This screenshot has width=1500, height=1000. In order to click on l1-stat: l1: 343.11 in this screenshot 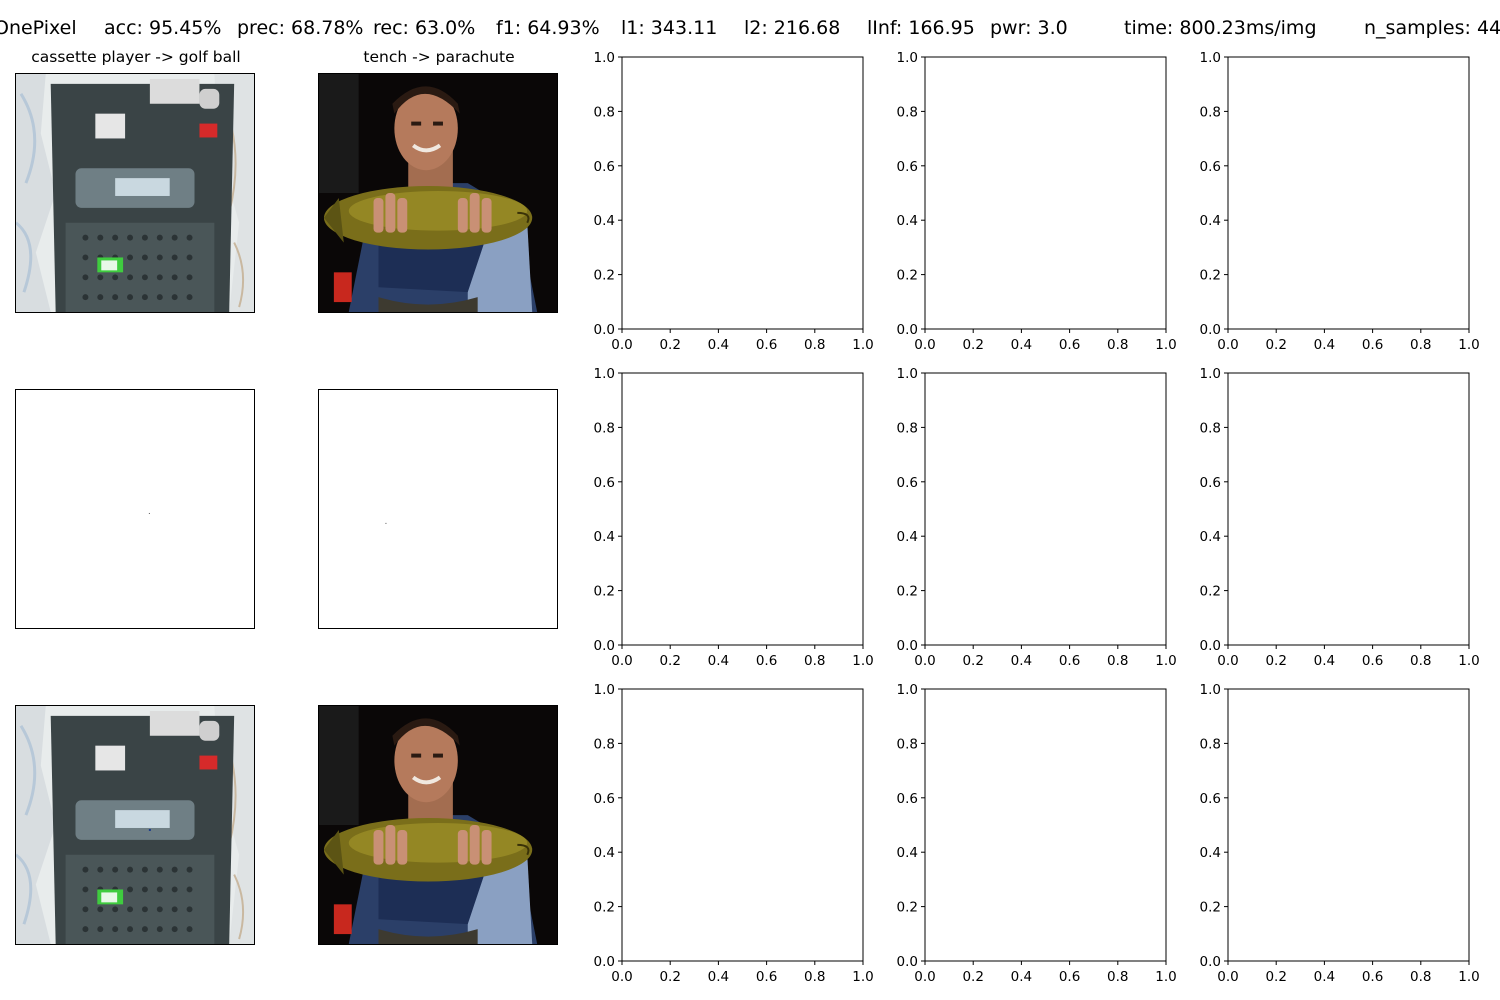, I will do `click(669, 28)`.